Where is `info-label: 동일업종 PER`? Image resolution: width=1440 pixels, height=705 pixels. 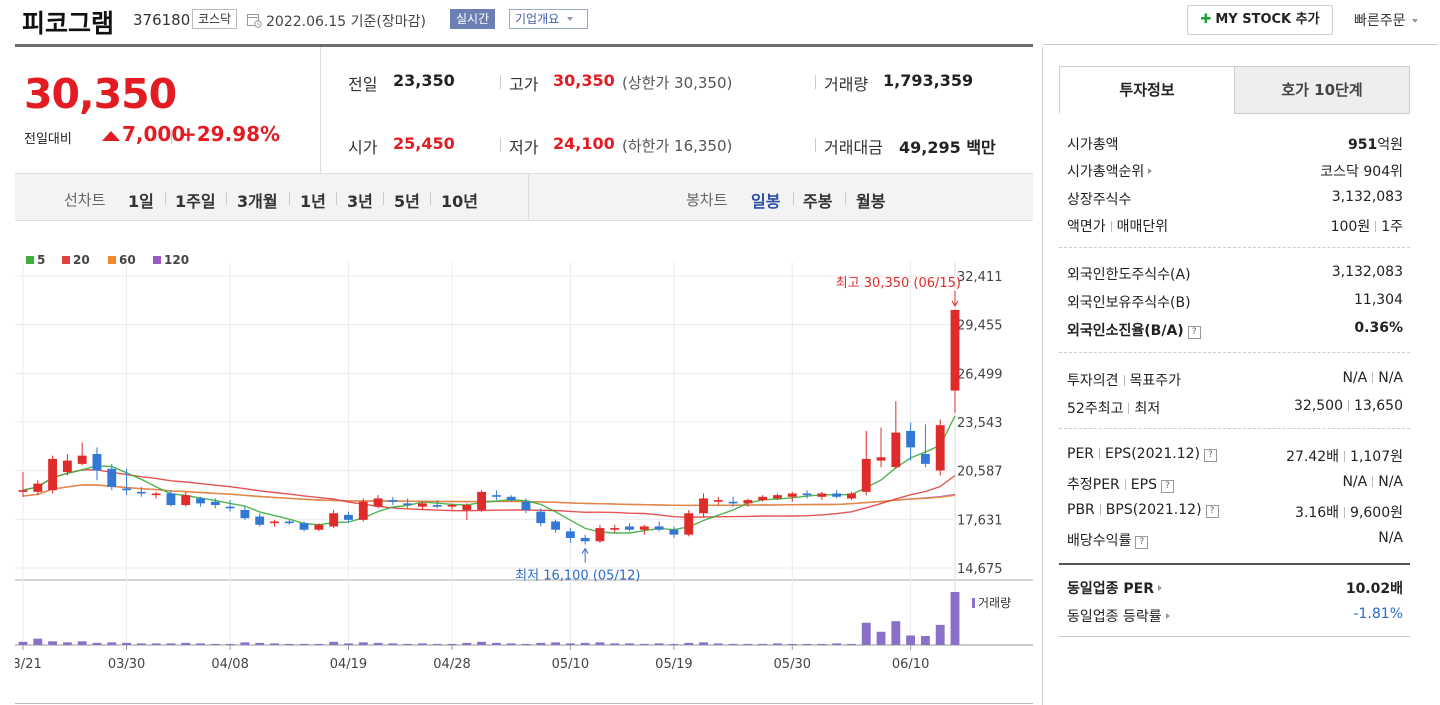
info-label: 동일업종 PER is located at coordinates (1114, 588).